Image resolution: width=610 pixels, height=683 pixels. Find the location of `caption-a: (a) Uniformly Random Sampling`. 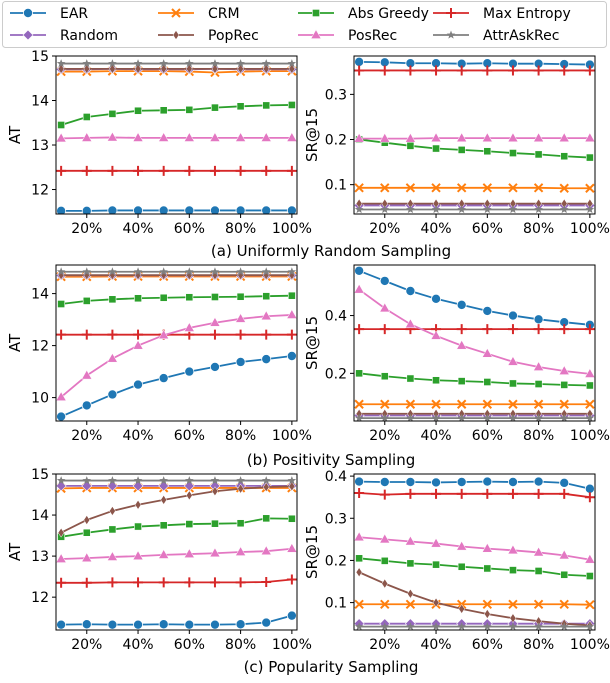

caption-a: (a) Uniformly Random Sampling is located at coordinates (331, 251).